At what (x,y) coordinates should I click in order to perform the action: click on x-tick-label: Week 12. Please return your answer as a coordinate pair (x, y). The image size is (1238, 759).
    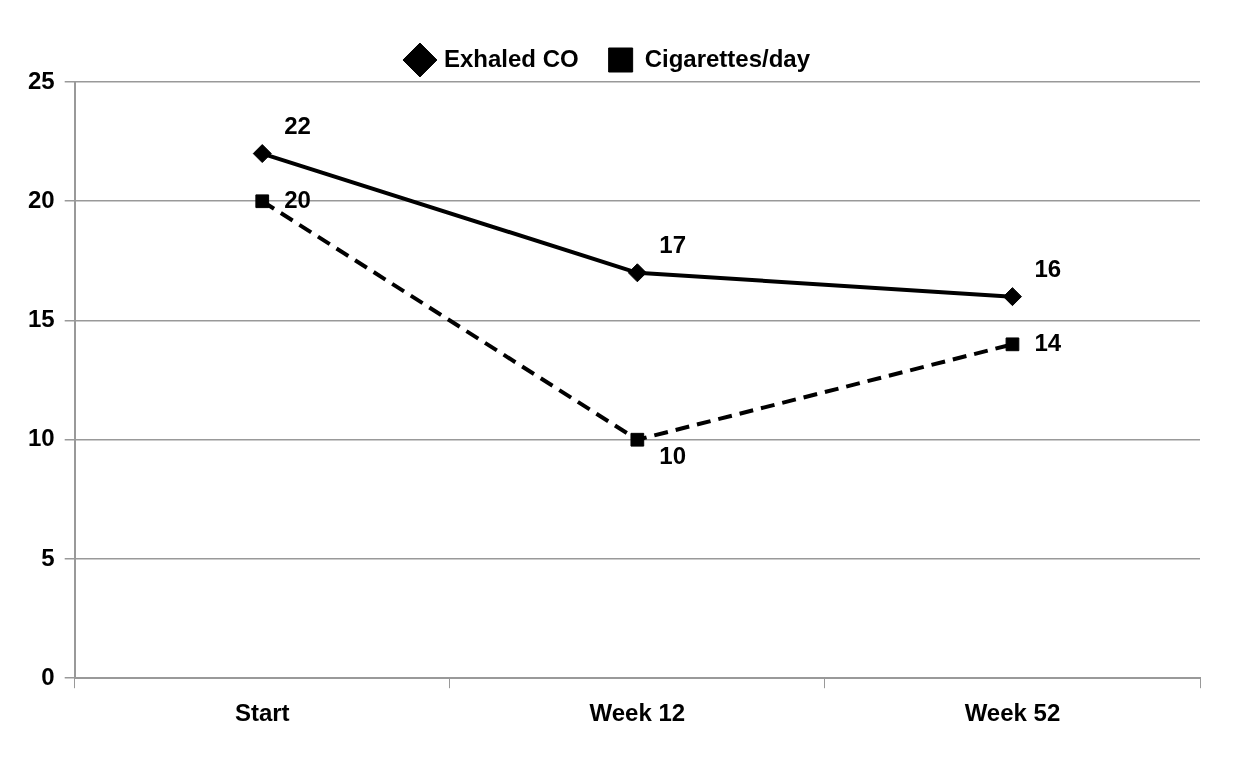
    Looking at the image, I should click on (637, 713).